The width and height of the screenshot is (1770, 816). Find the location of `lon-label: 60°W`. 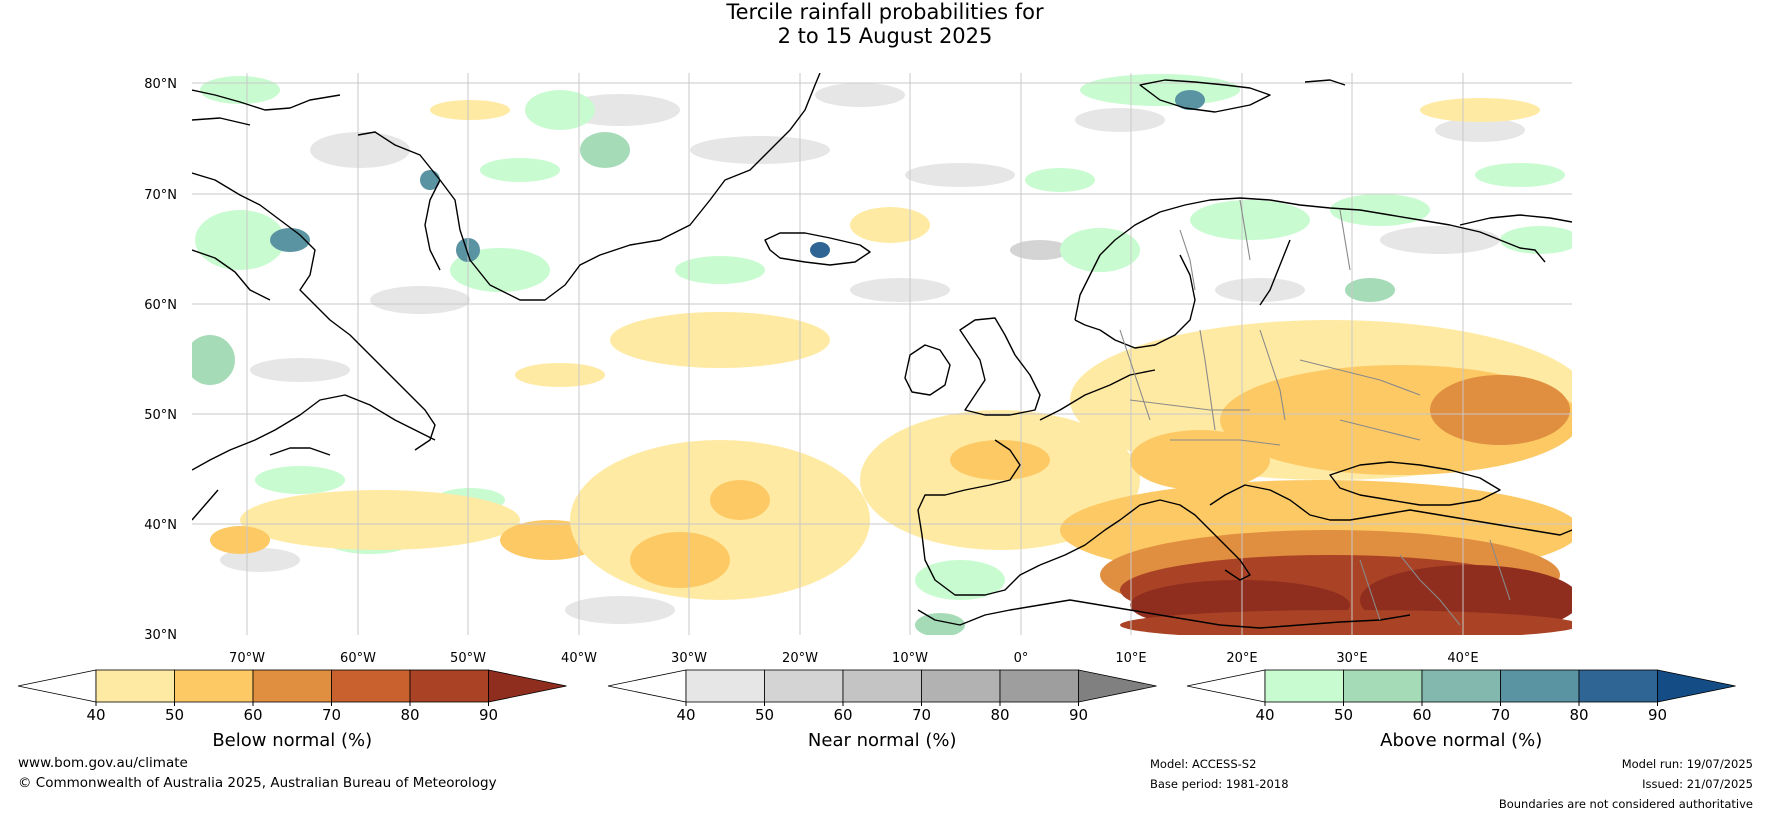

lon-label: 60°W is located at coordinates (358, 658).